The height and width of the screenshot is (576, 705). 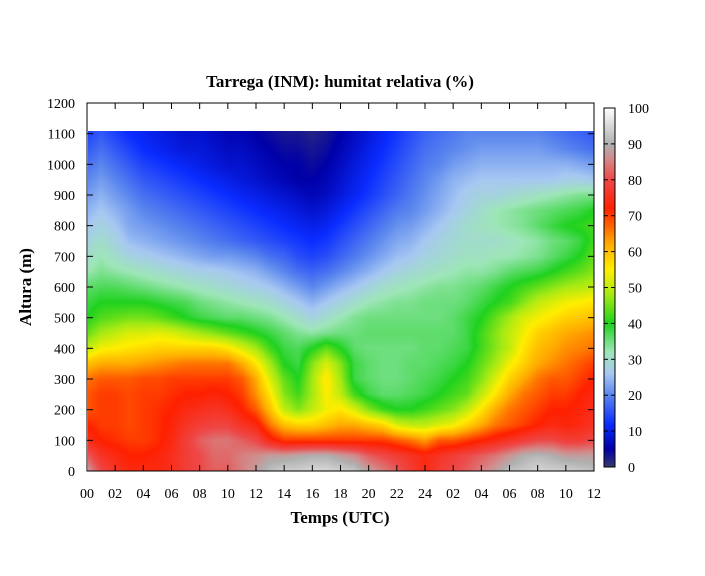 What do you see at coordinates (64, 196) in the screenshot?
I see `y-tick-label: 900` at bounding box center [64, 196].